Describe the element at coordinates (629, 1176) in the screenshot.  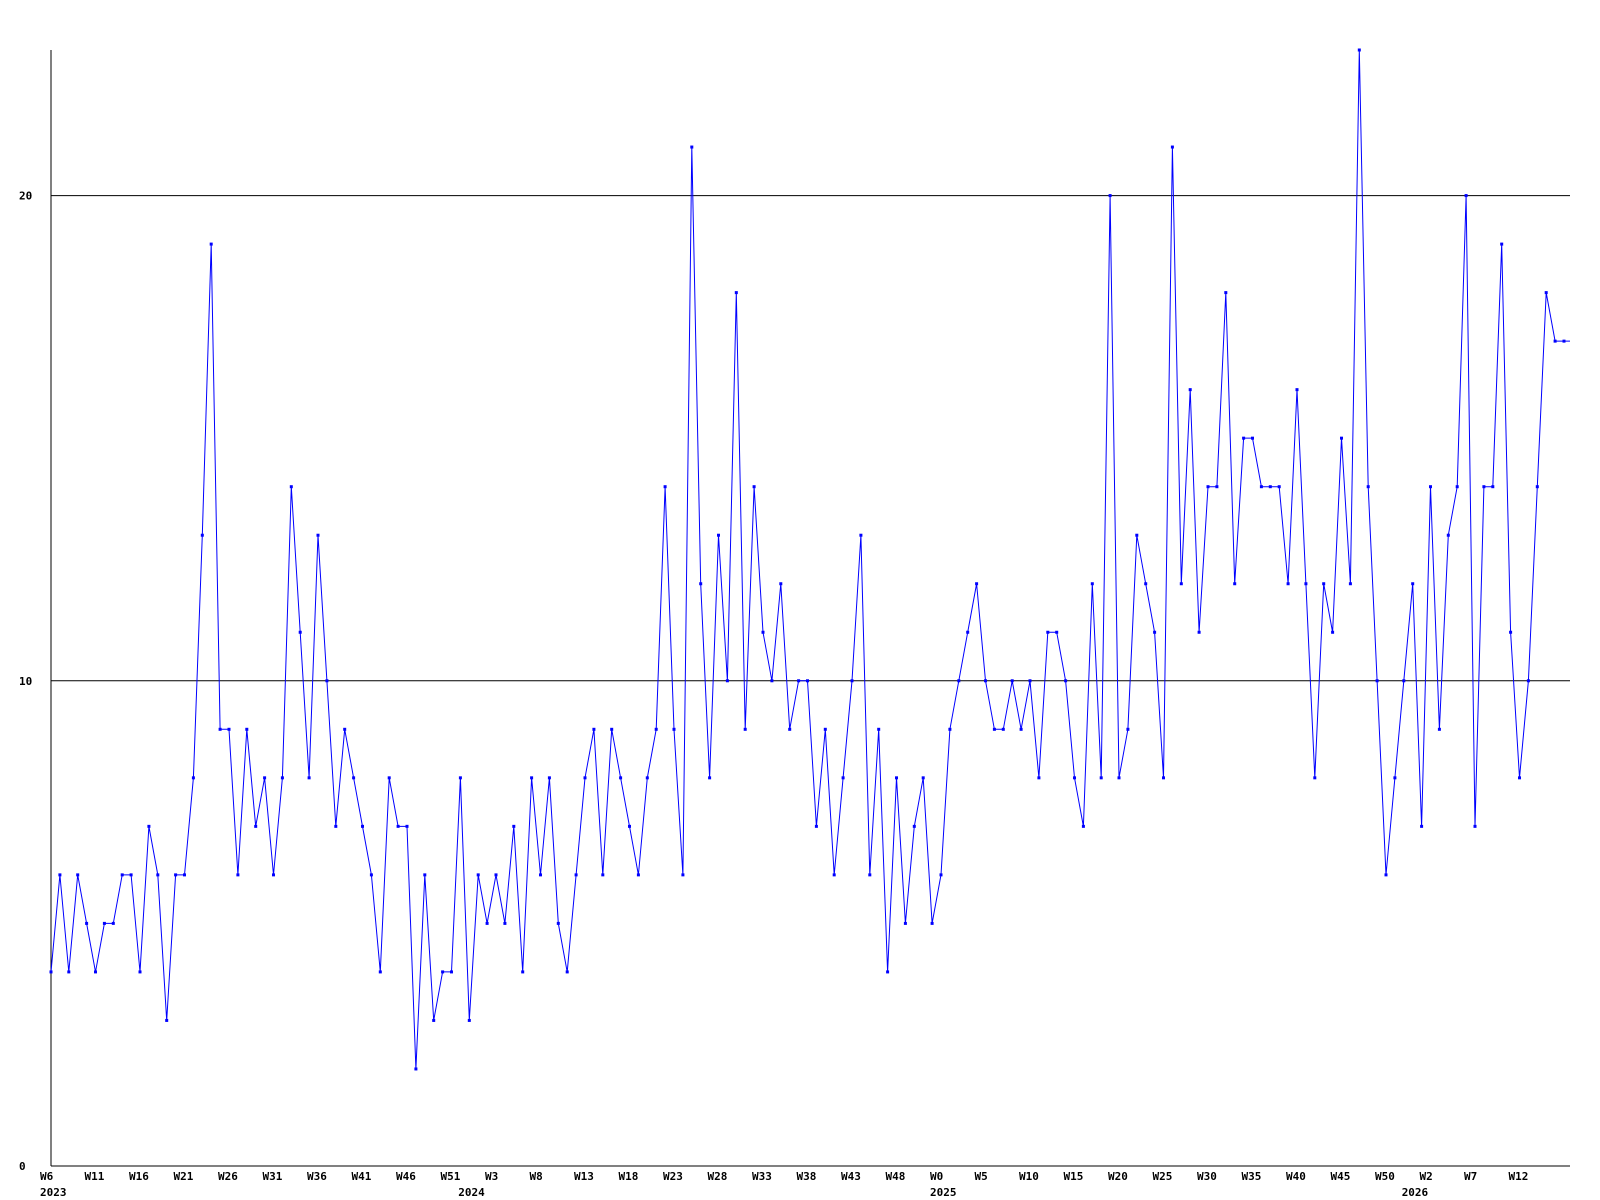
I see `x-tick-label: W18` at that location.